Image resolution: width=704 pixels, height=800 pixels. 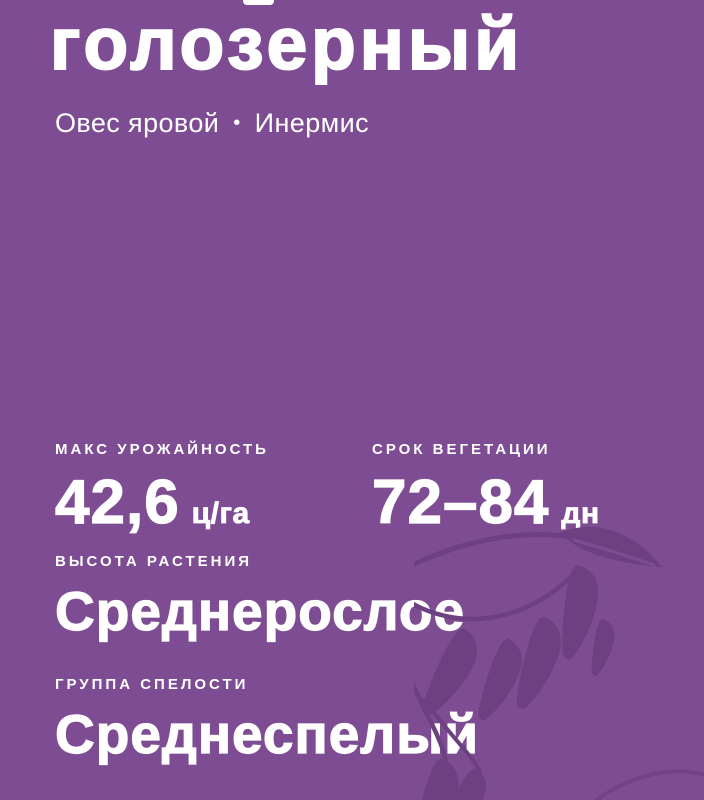 I want to click on species-name: Инермис, so click(x=311, y=123).